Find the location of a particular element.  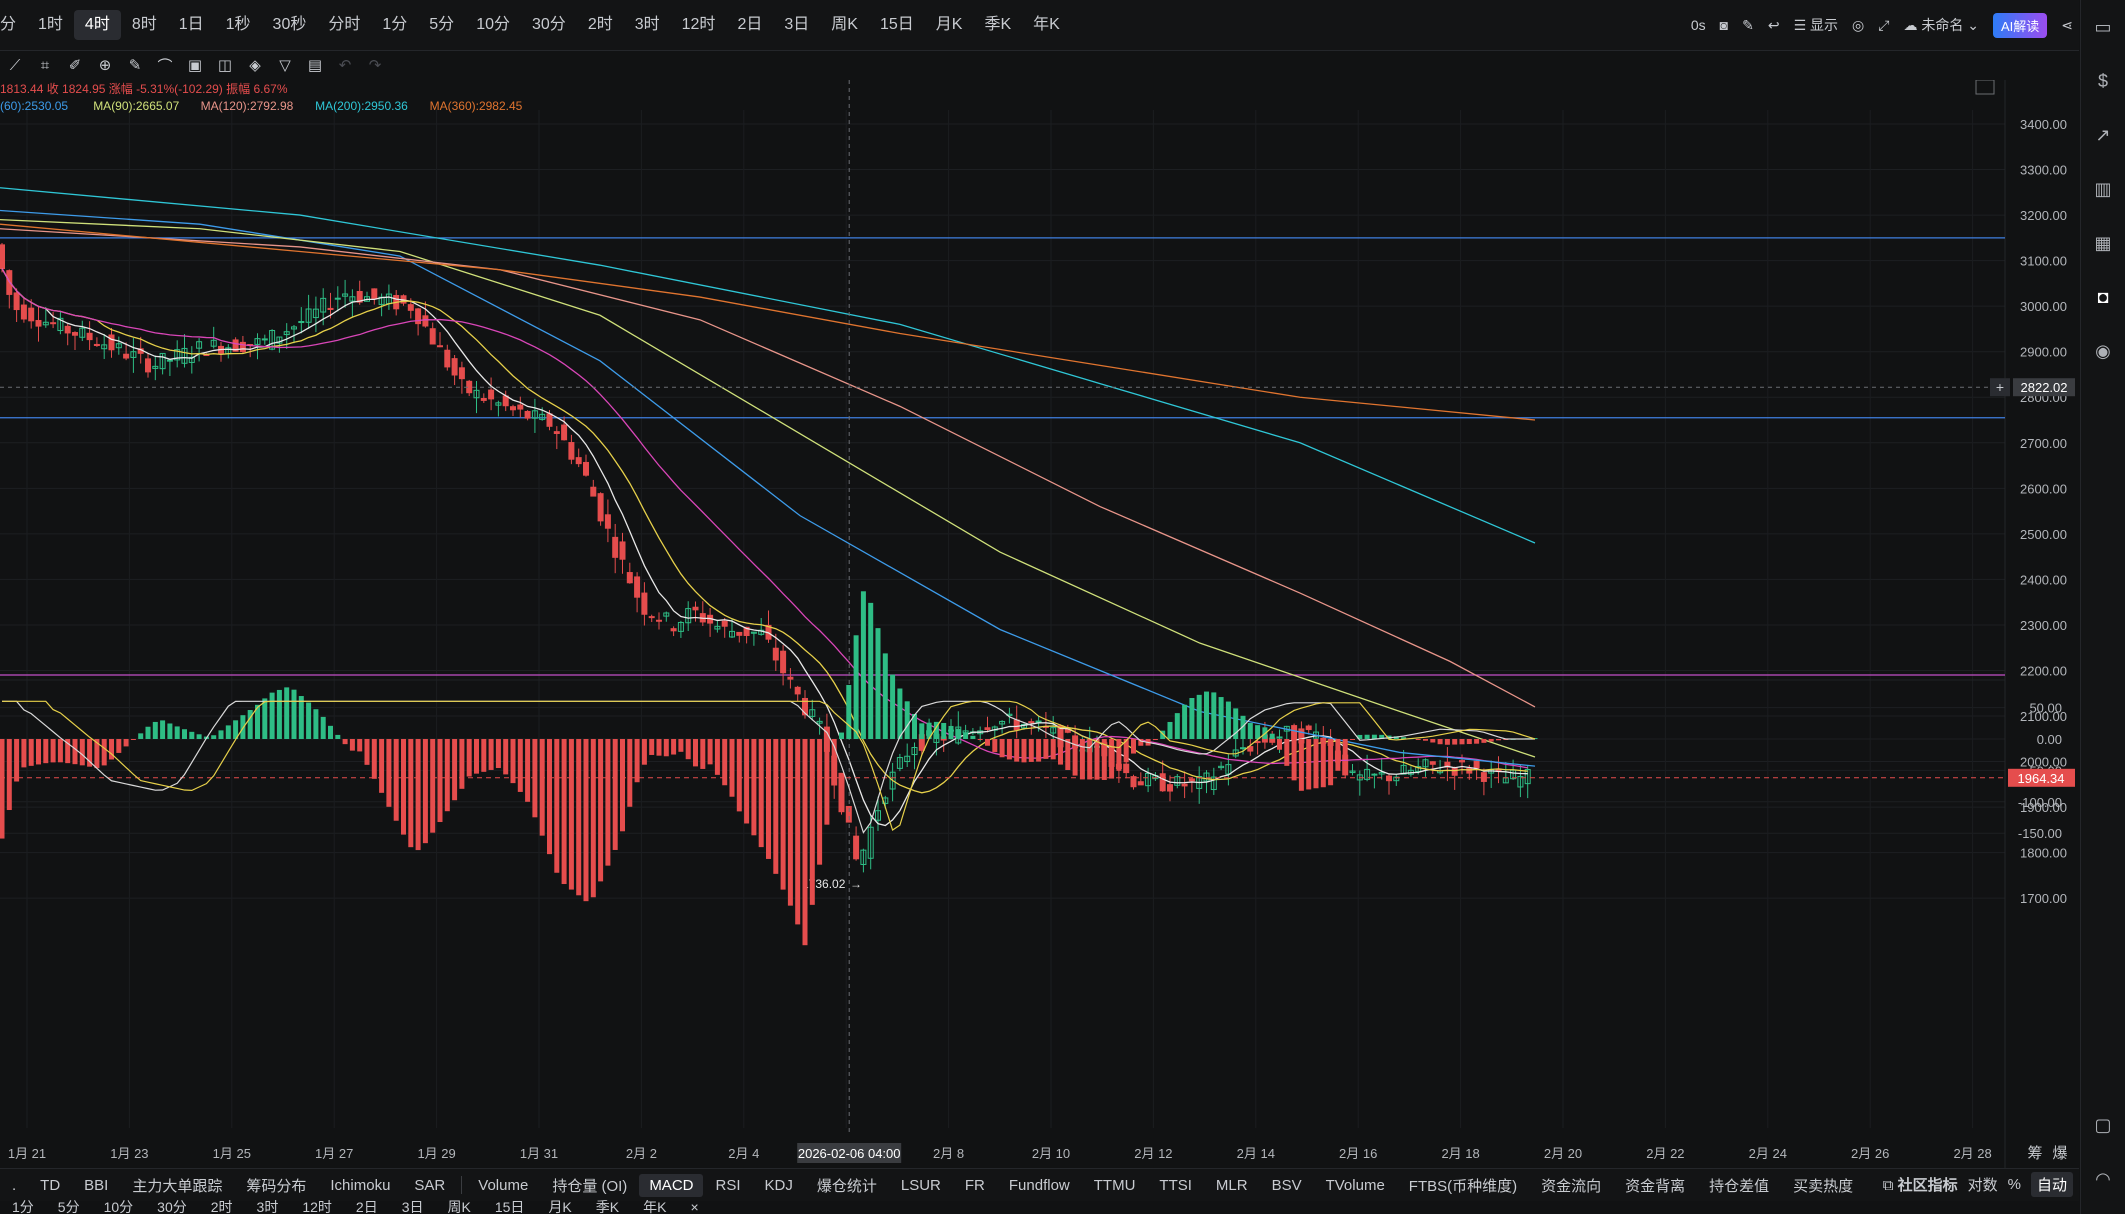

percent-toggle: % is located at coordinates (2014, 1184).